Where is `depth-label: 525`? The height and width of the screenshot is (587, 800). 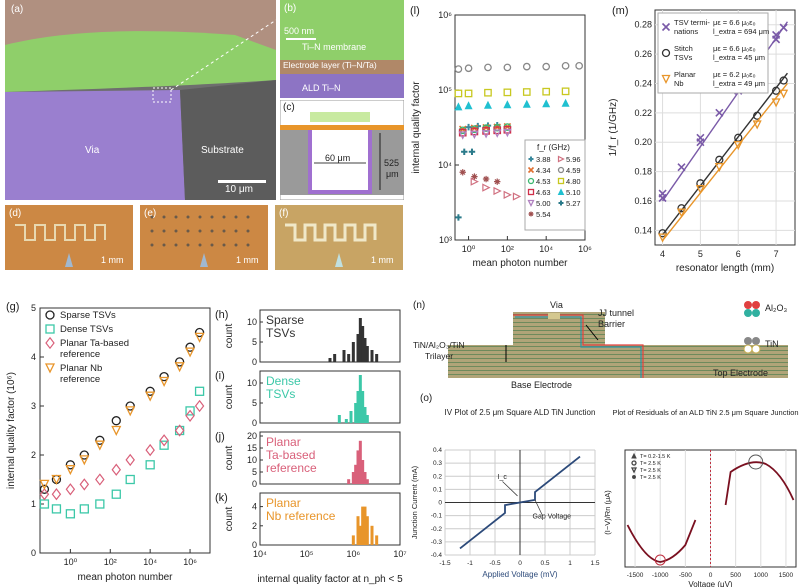 depth-label: 525 is located at coordinates (392, 163).